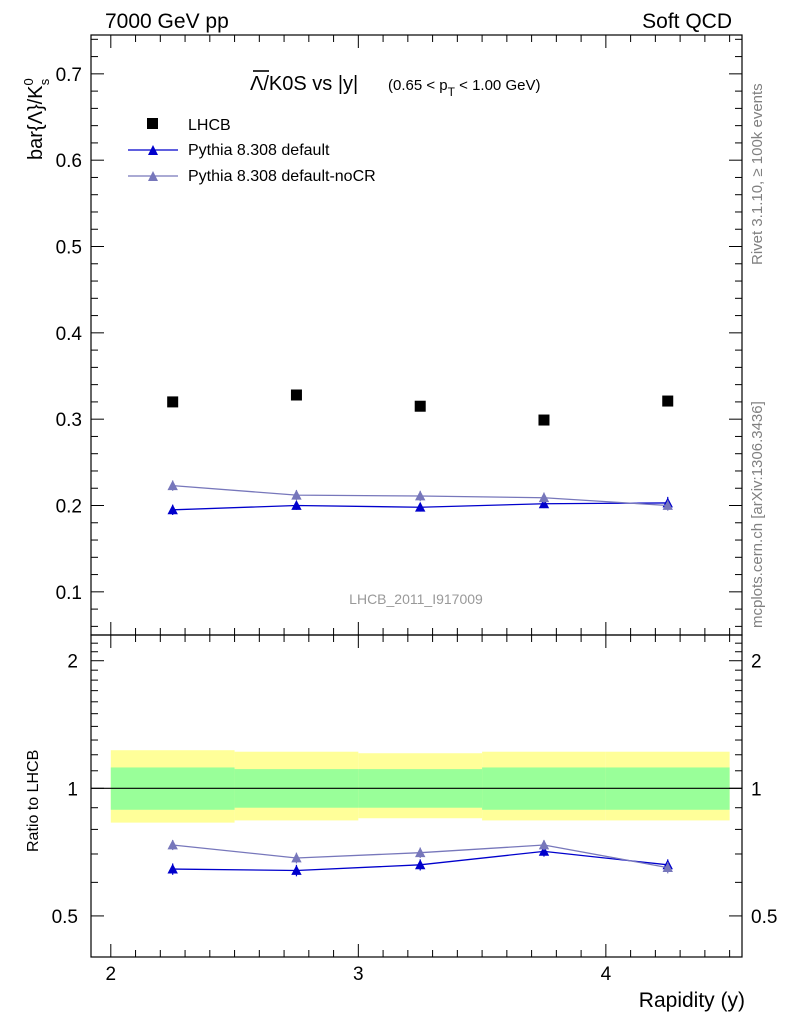 The image size is (786, 1024). Describe the element at coordinates (28, 81) in the screenshot. I see `main-y-axis-label-sup: 0` at that location.